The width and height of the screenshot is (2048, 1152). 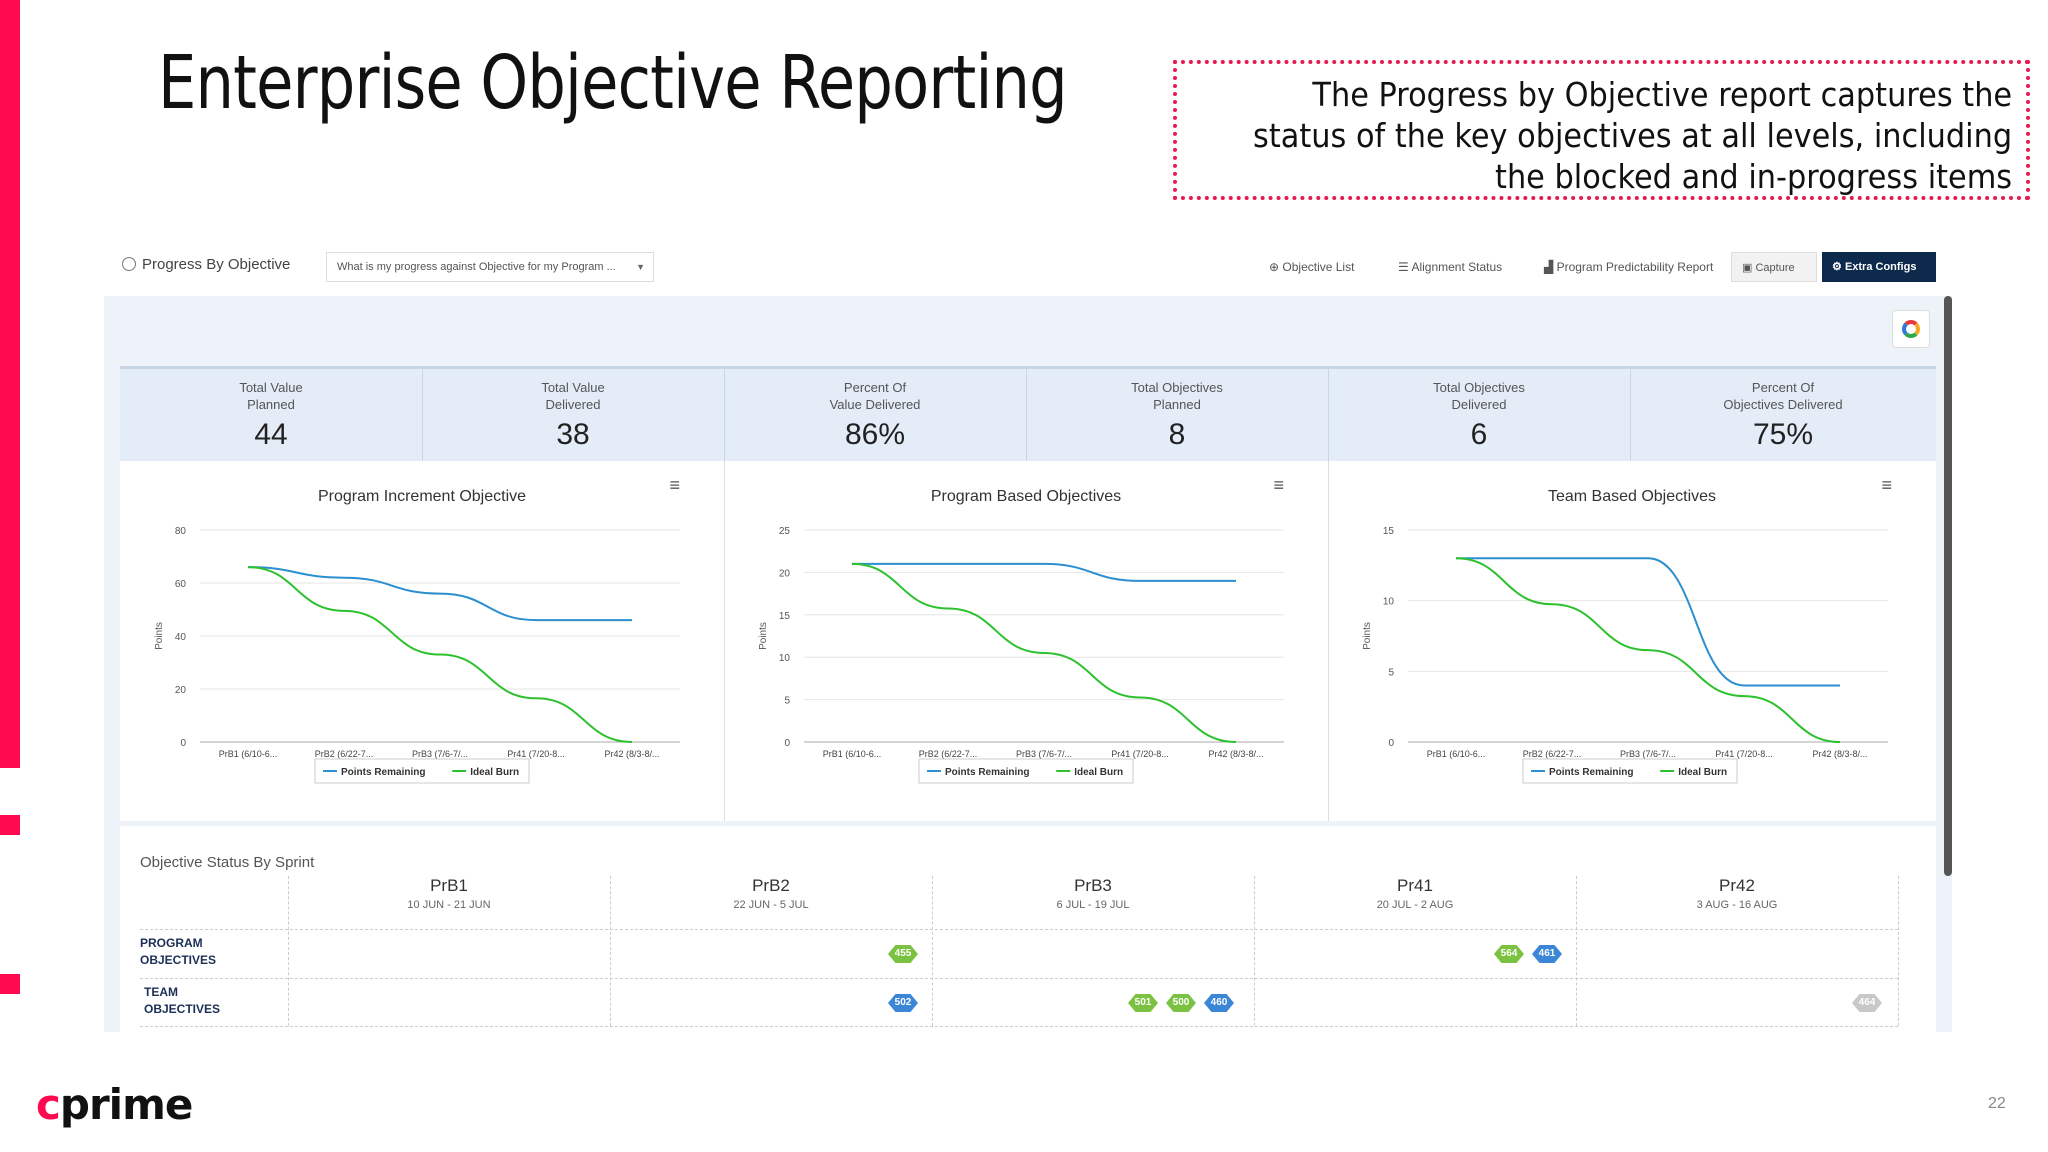 I want to click on objective-badge: 461, so click(x=1547, y=954).